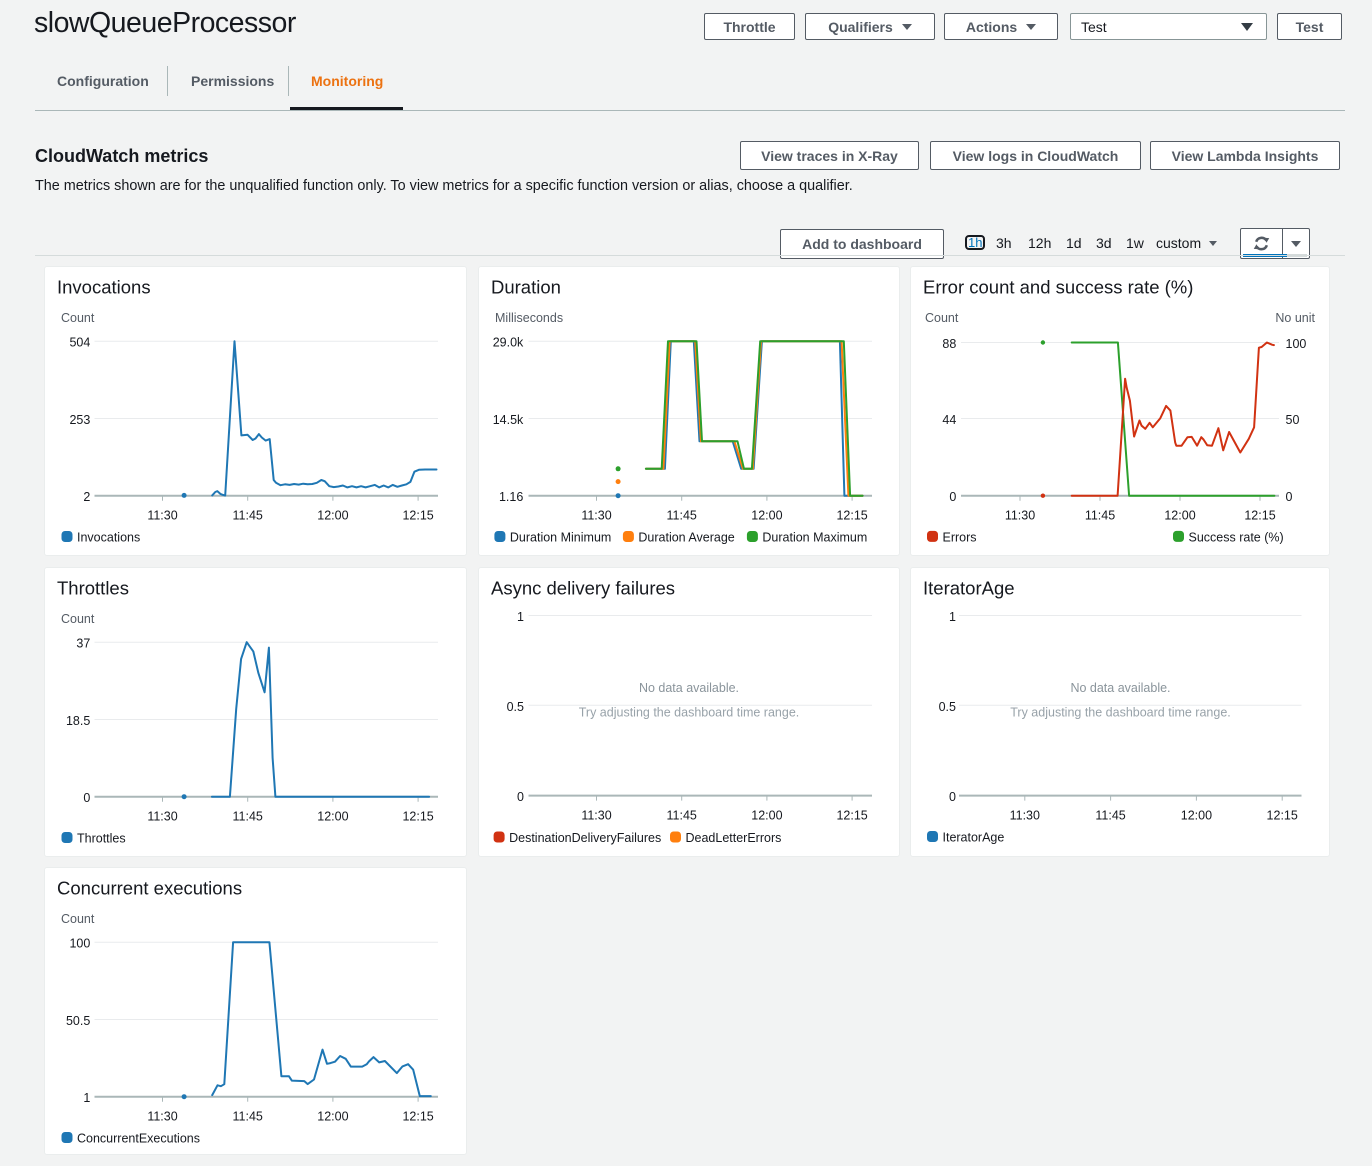 This screenshot has width=1372, height=1166. What do you see at coordinates (507, 343) in the screenshot?
I see `svg-text: 29.0k` at bounding box center [507, 343].